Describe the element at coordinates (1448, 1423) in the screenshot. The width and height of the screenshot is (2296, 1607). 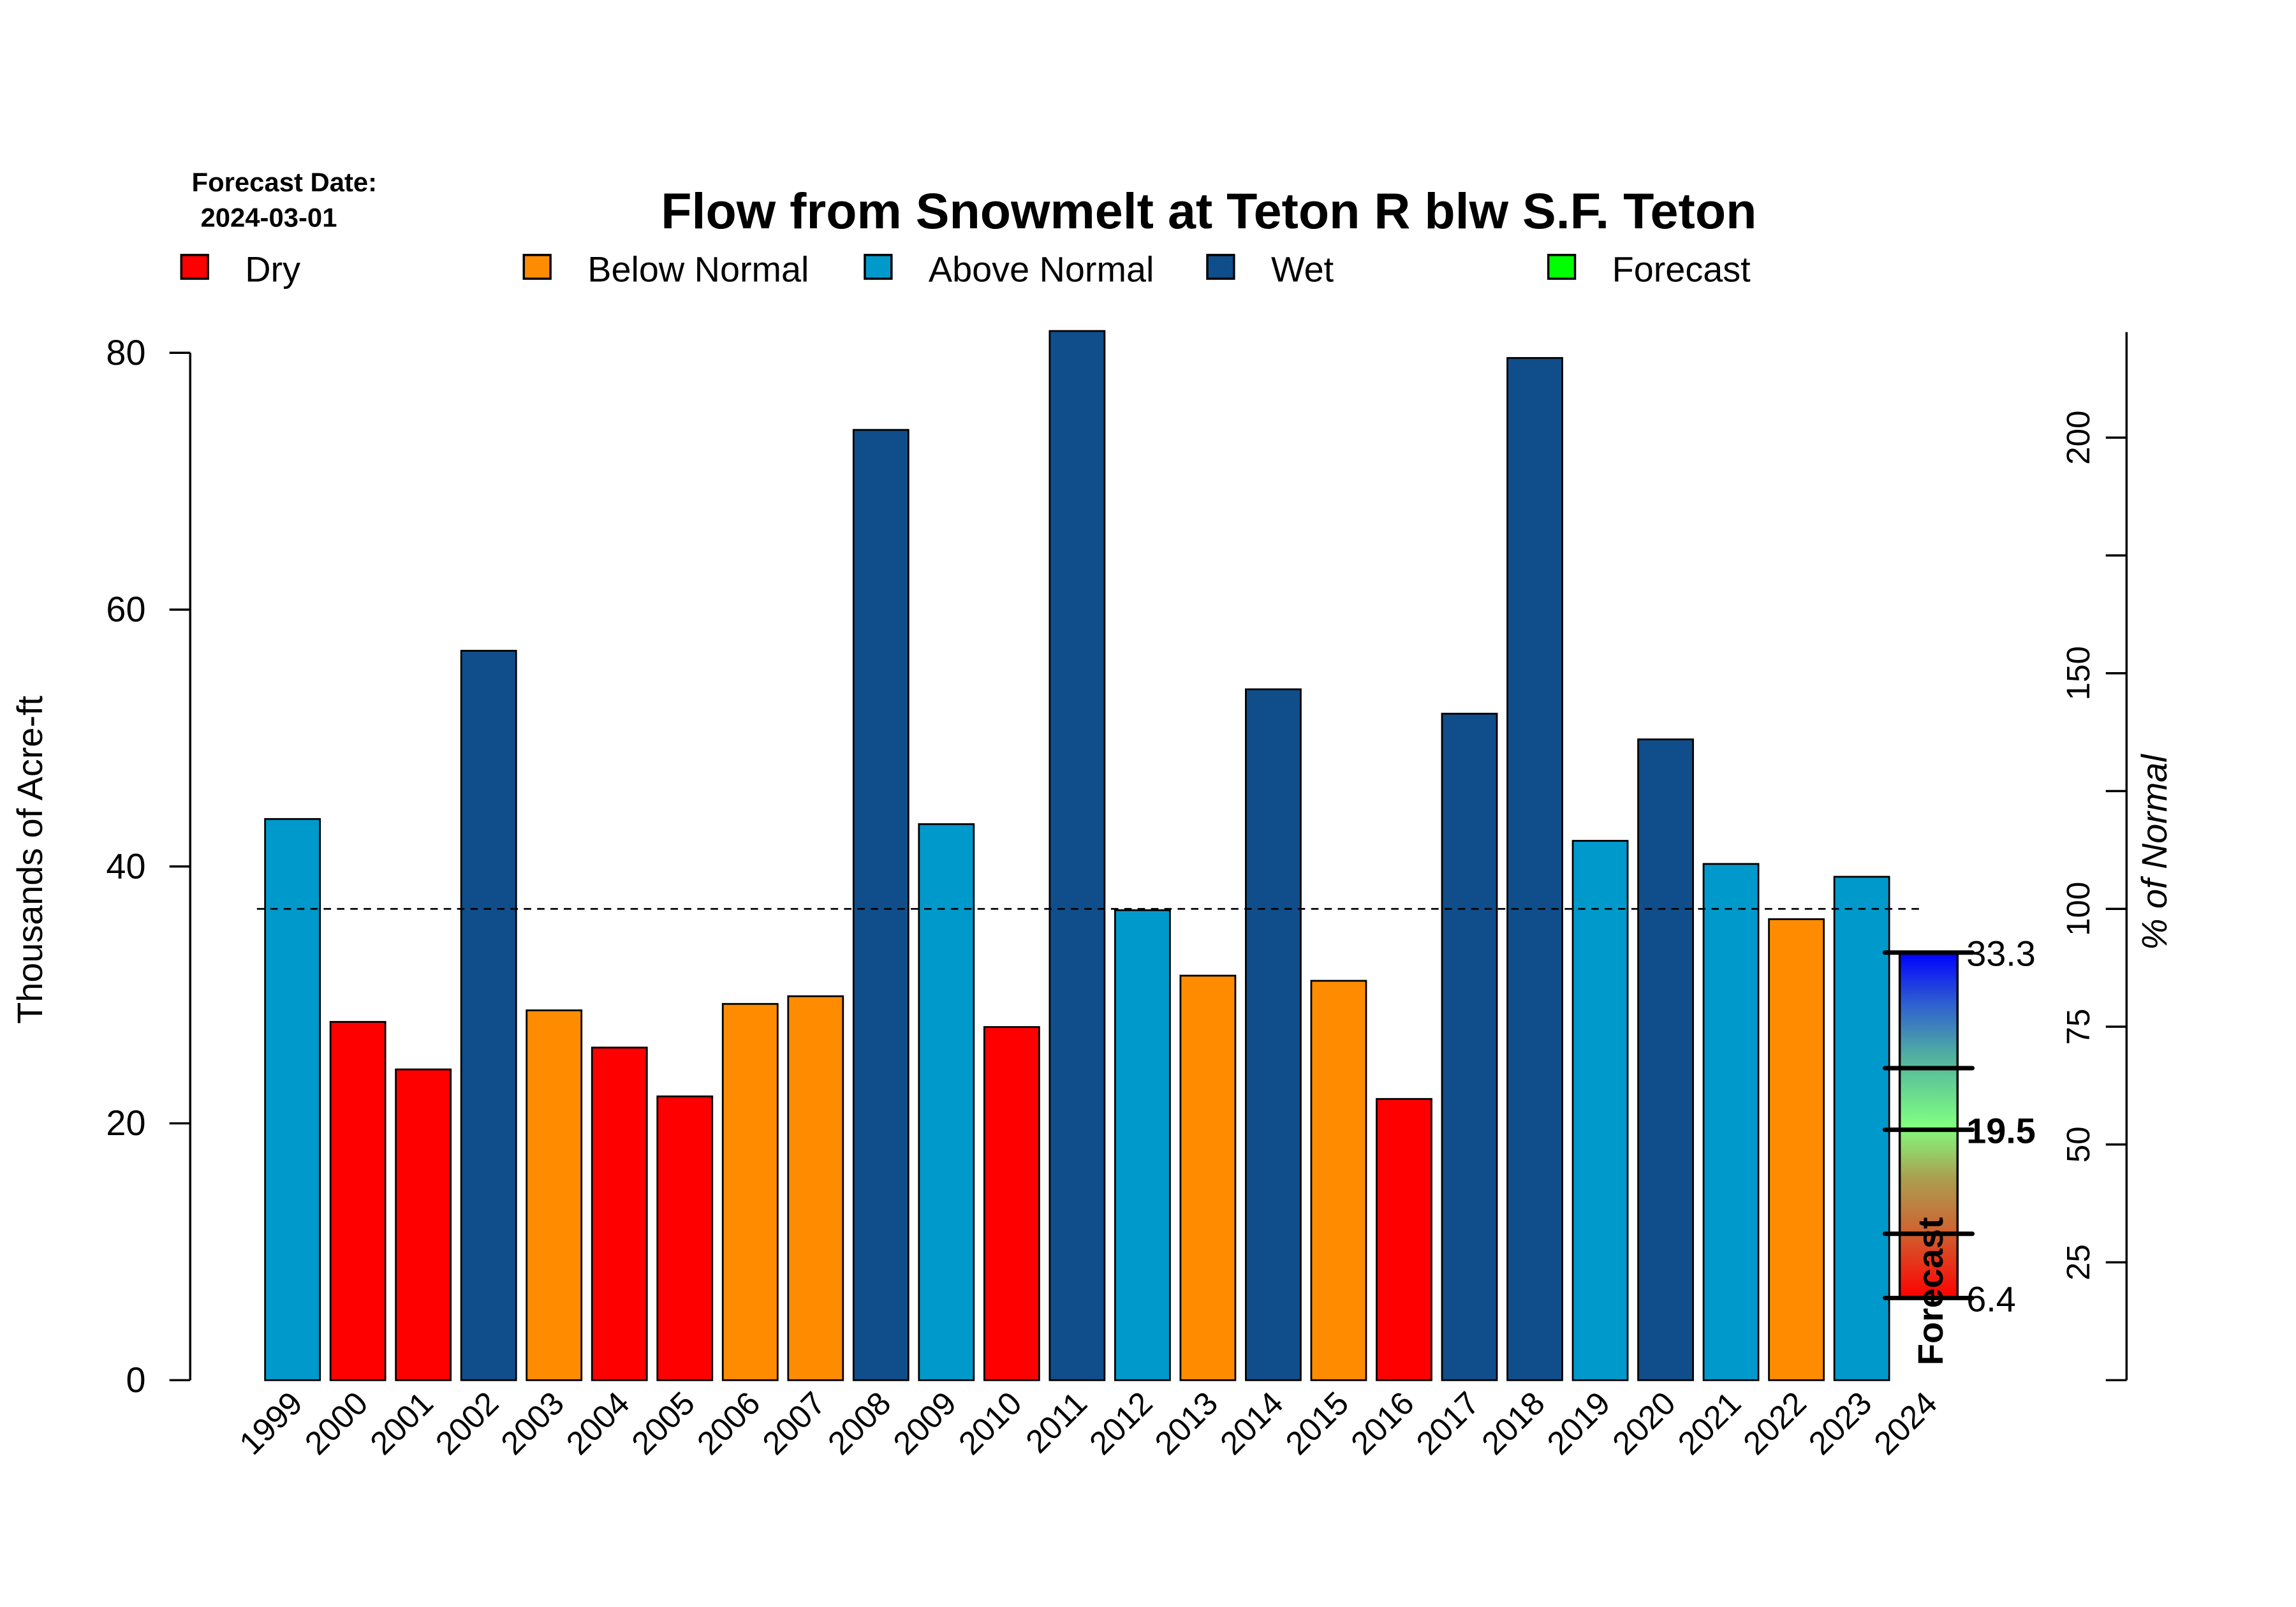
I see `x-tick-label: 2017` at that location.